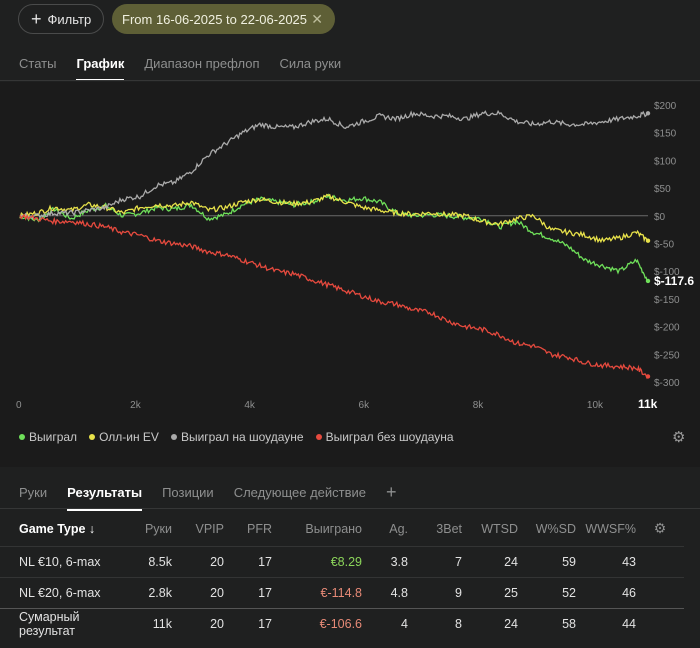  Describe the element at coordinates (57, 528) in the screenshot. I see `col-game-type: Game Type ↓` at that location.